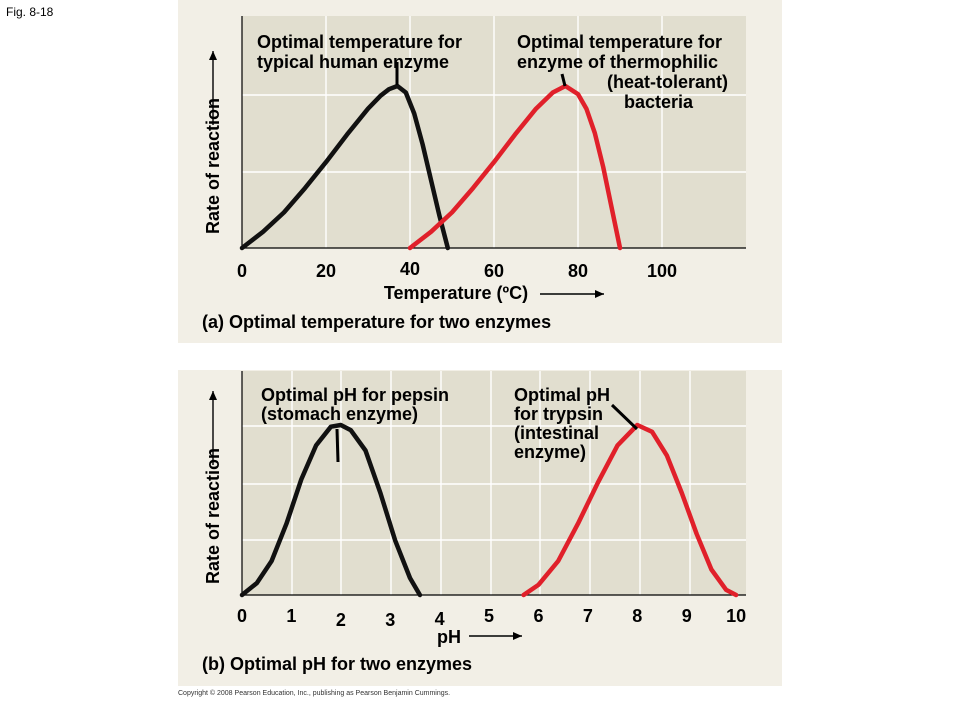 This screenshot has width=960, height=720. Describe the element at coordinates (556, 433) in the screenshot. I see `ph-annotation-1-line: (intestinal` at that location.